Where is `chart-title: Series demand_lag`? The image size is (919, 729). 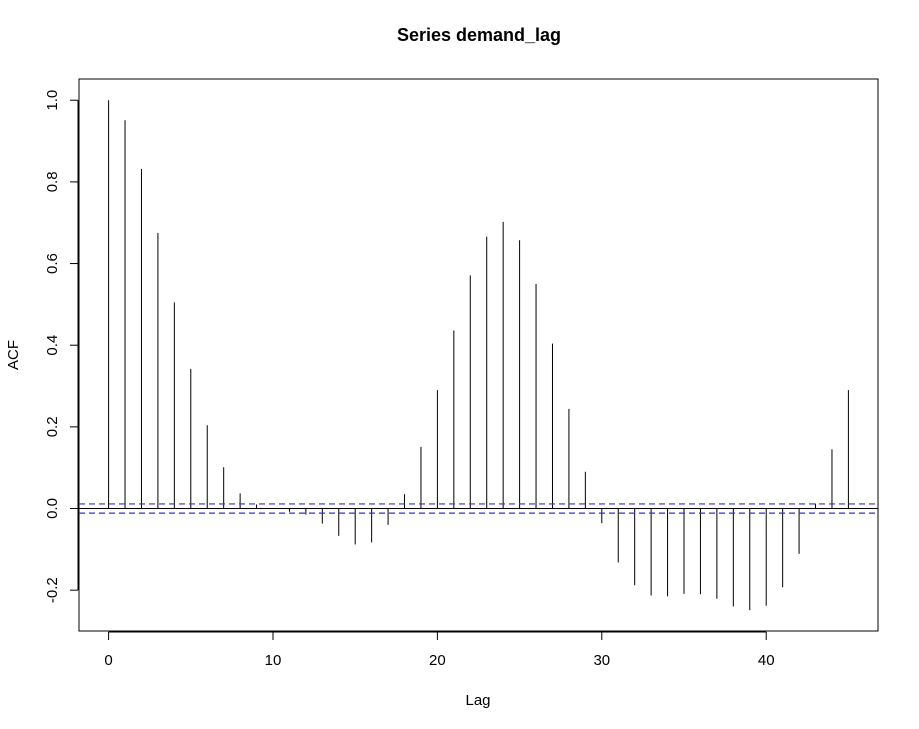 chart-title: Series demand_lag is located at coordinates (479, 35).